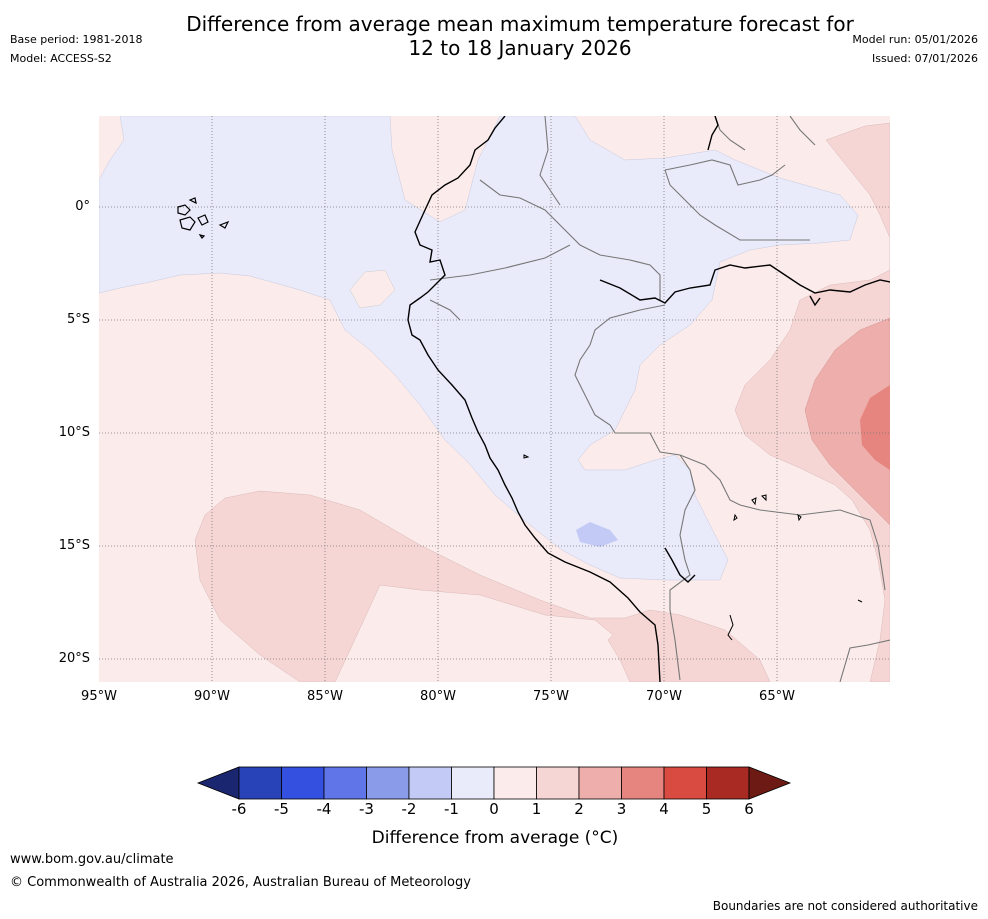 The width and height of the screenshot is (988, 919). What do you see at coordinates (438, 696) in the screenshot?
I see `lon-label-80w: 80°W` at bounding box center [438, 696].